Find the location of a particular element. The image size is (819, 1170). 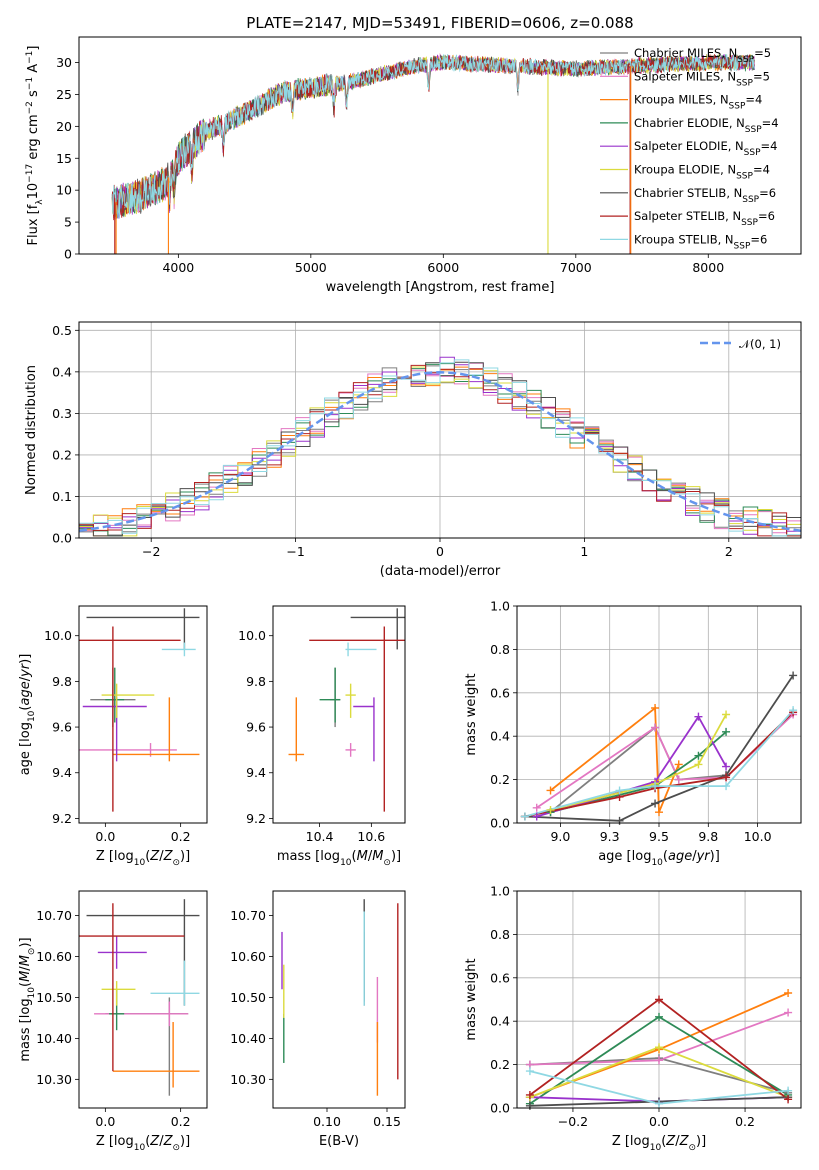

mass-vs-ebv-chart: 0.10 0.15 10.30 10.40 10.50 10.60 10.70 E(B-V) is located at coordinates (318, 1019).